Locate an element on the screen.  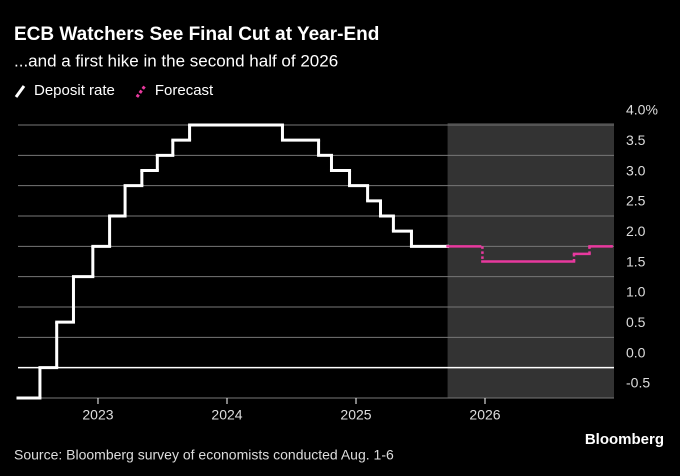
legend-label: Forecast is located at coordinates (184, 90).